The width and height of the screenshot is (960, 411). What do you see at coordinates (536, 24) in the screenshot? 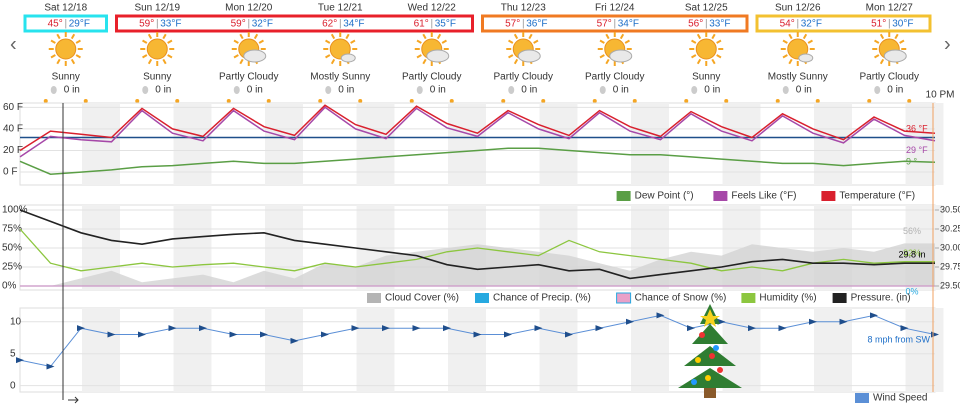
I see `lo-temp: 36°F` at bounding box center [536, 24].